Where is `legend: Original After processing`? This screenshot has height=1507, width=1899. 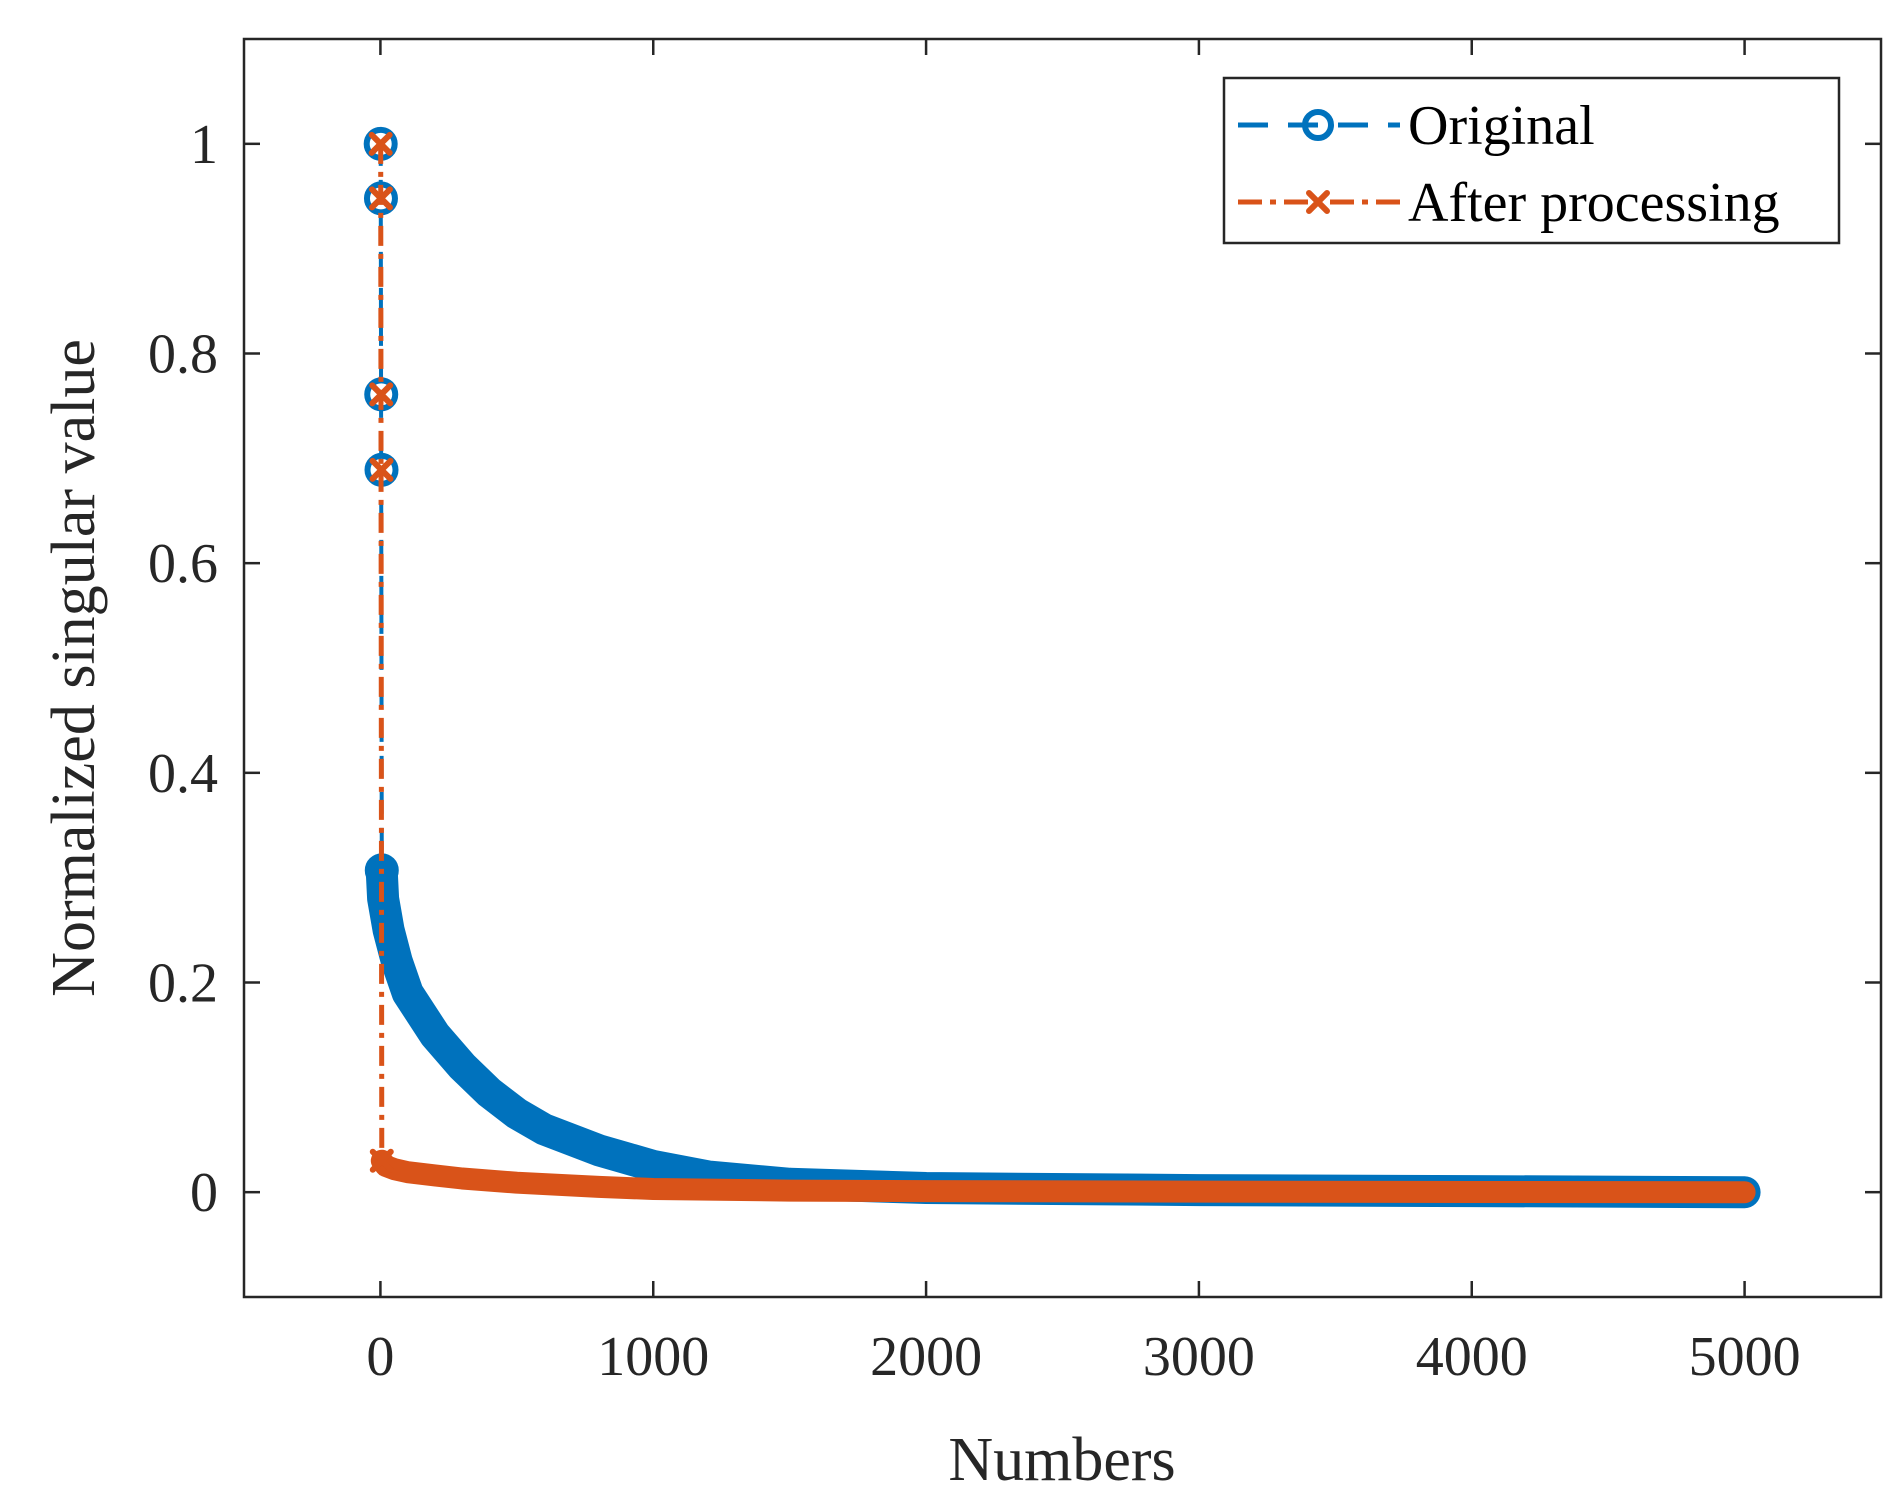
legend: Original After processing is located at coordinates (1531, 160).